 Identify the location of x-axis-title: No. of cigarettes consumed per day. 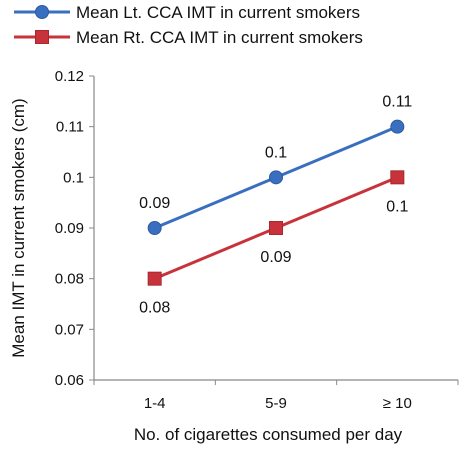
(268, 434).